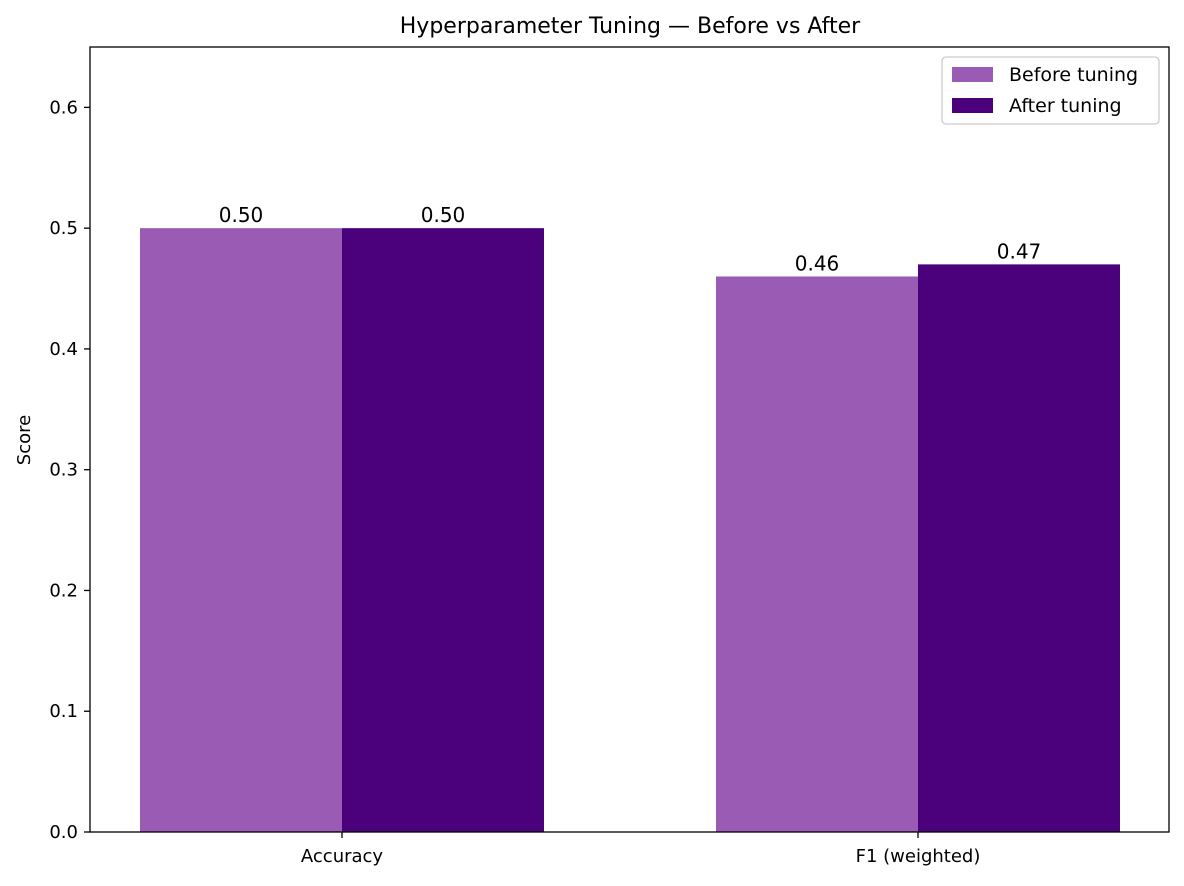  What do you see at coordinates (63, 832) in the screenshot?
I see `y-tick-label: 0.0` at bounding box center [63, 832].